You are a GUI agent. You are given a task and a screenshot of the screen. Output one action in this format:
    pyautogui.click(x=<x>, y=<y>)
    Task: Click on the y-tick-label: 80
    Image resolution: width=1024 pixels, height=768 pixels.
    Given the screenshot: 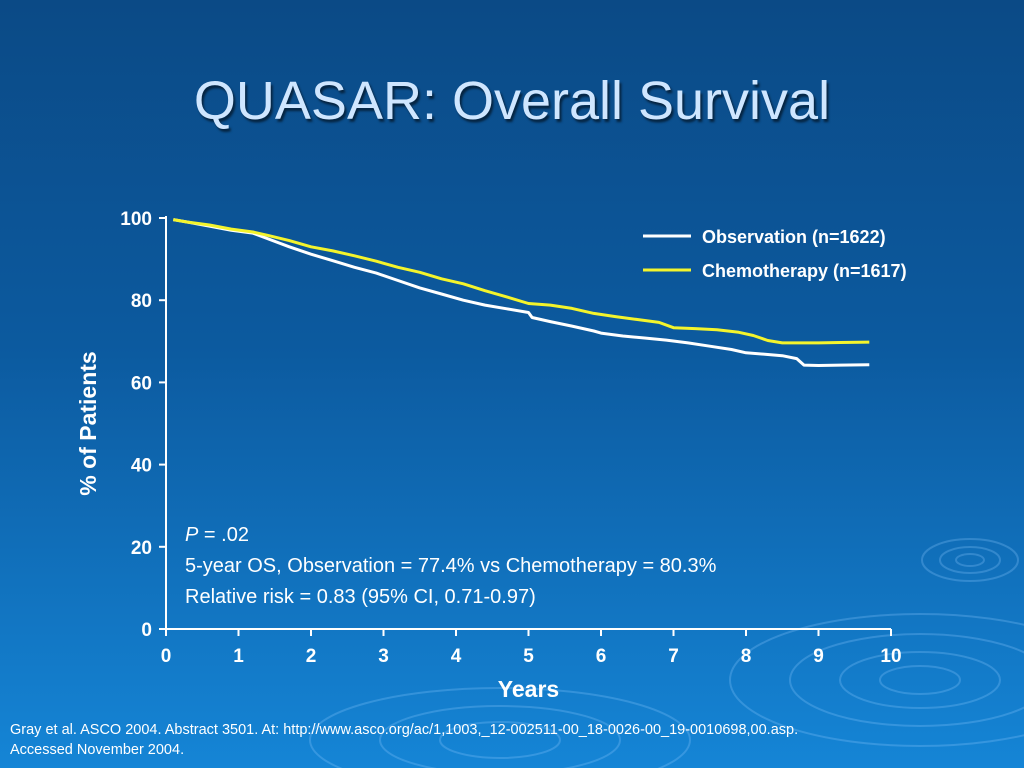 What is the action you would take?
    pyautogui.click(x=141, y=301)
    